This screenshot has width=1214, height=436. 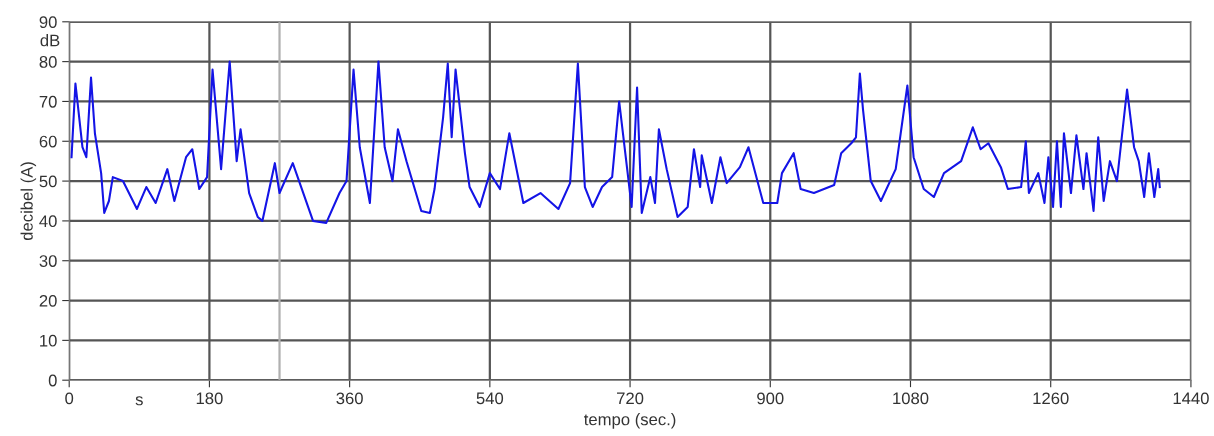 I want to click on y-tick-label: 80, so click(x=48, y=62).